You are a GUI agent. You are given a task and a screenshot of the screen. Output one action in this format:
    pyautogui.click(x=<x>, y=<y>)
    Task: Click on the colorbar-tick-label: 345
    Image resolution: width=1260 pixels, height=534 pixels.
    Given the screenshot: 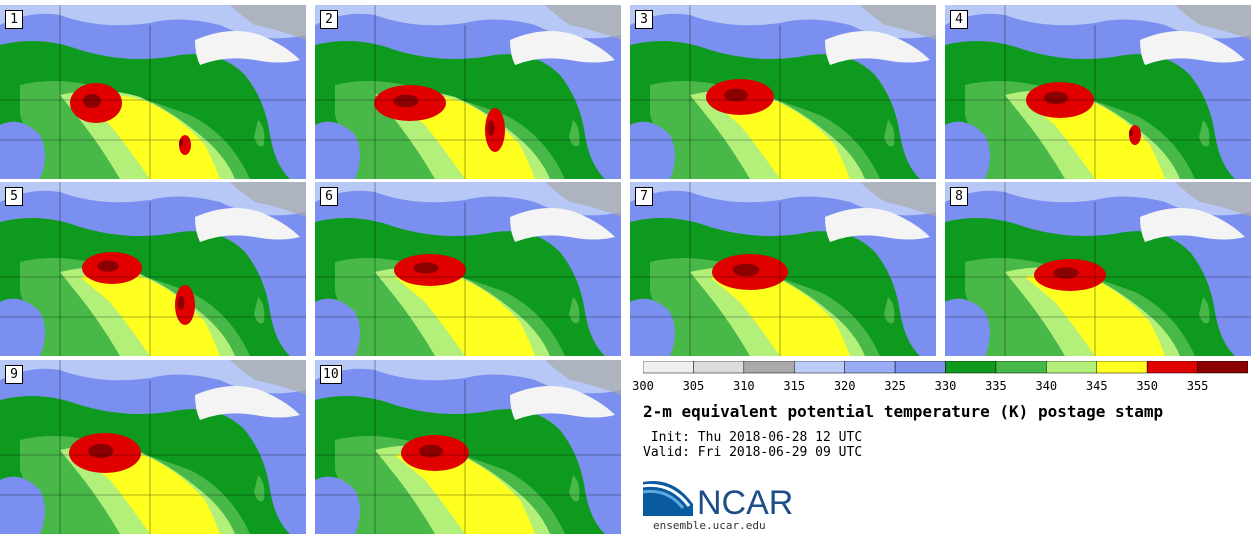 What is the action you would take?
    pyautogui.click(x=1096, y=386)
    